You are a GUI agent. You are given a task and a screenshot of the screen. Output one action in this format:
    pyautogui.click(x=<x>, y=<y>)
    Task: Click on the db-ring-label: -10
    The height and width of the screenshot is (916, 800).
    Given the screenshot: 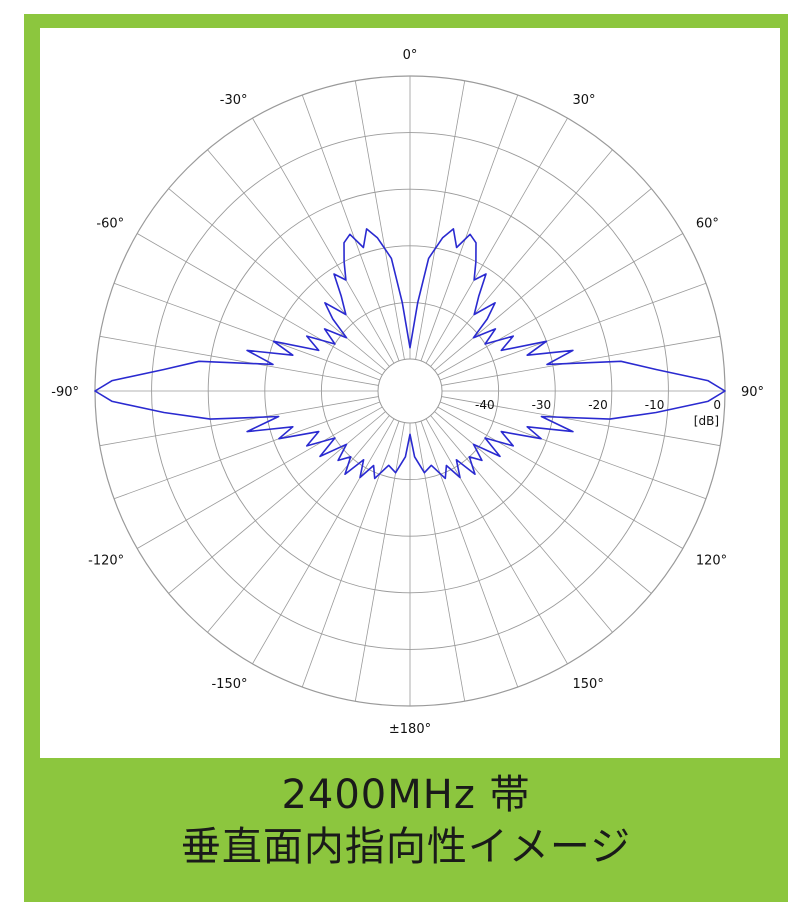 What is the action you would take?
    pyautogui.click(x=655, y=405)
    